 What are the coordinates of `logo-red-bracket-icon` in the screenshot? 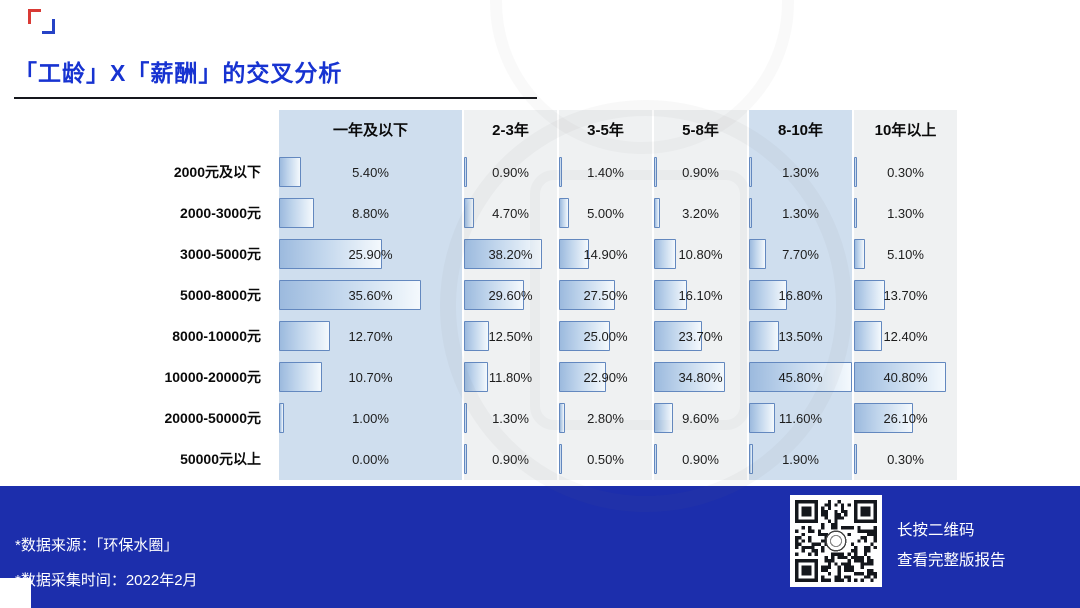 It's located at (34, 16).